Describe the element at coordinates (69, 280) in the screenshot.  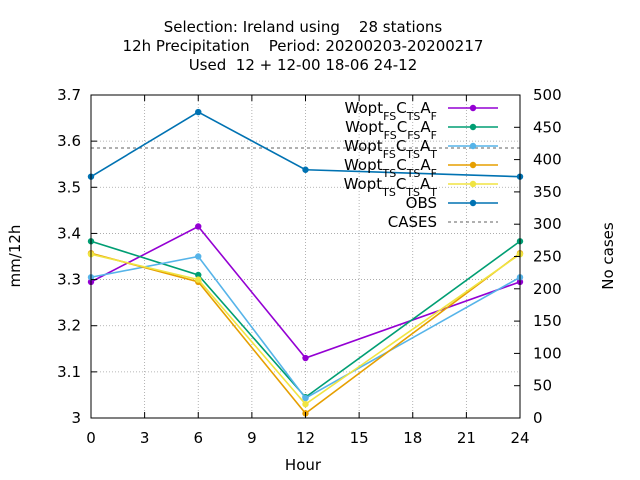
I see `y-tick-label: 3.3` at that location.